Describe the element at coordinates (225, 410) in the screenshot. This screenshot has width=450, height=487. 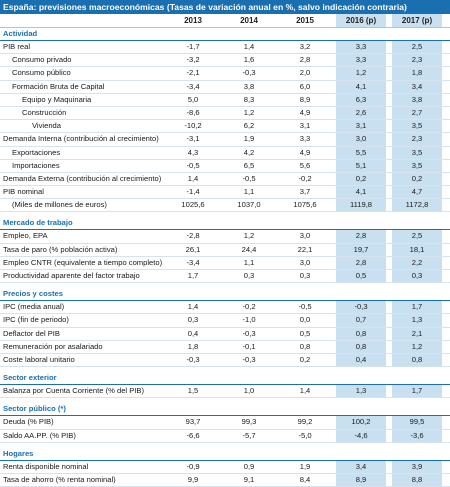
I see `section-header: Sector público (*)` at that location.